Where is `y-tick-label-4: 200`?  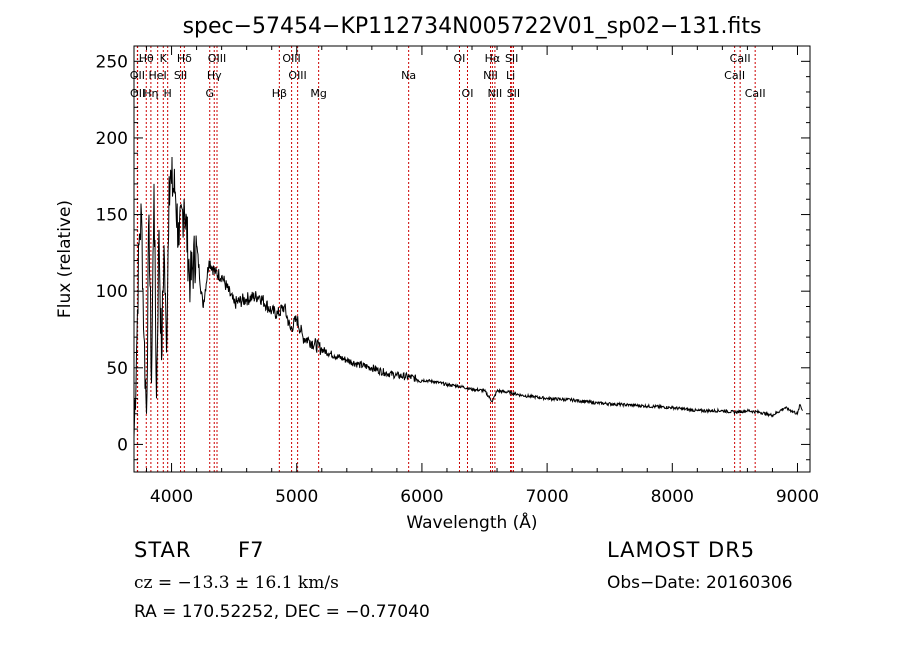 y-tick-label-4: 200 is located at coordinates (112, 139).